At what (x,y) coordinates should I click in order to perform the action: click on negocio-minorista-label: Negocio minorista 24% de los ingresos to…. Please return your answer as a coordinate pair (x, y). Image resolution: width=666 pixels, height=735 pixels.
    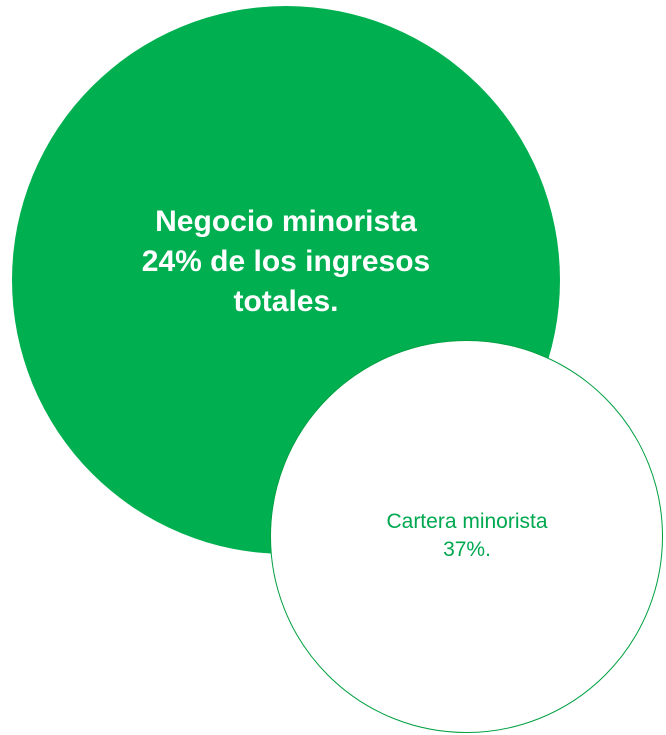
    Looking at the image, I should click on (286, 262).